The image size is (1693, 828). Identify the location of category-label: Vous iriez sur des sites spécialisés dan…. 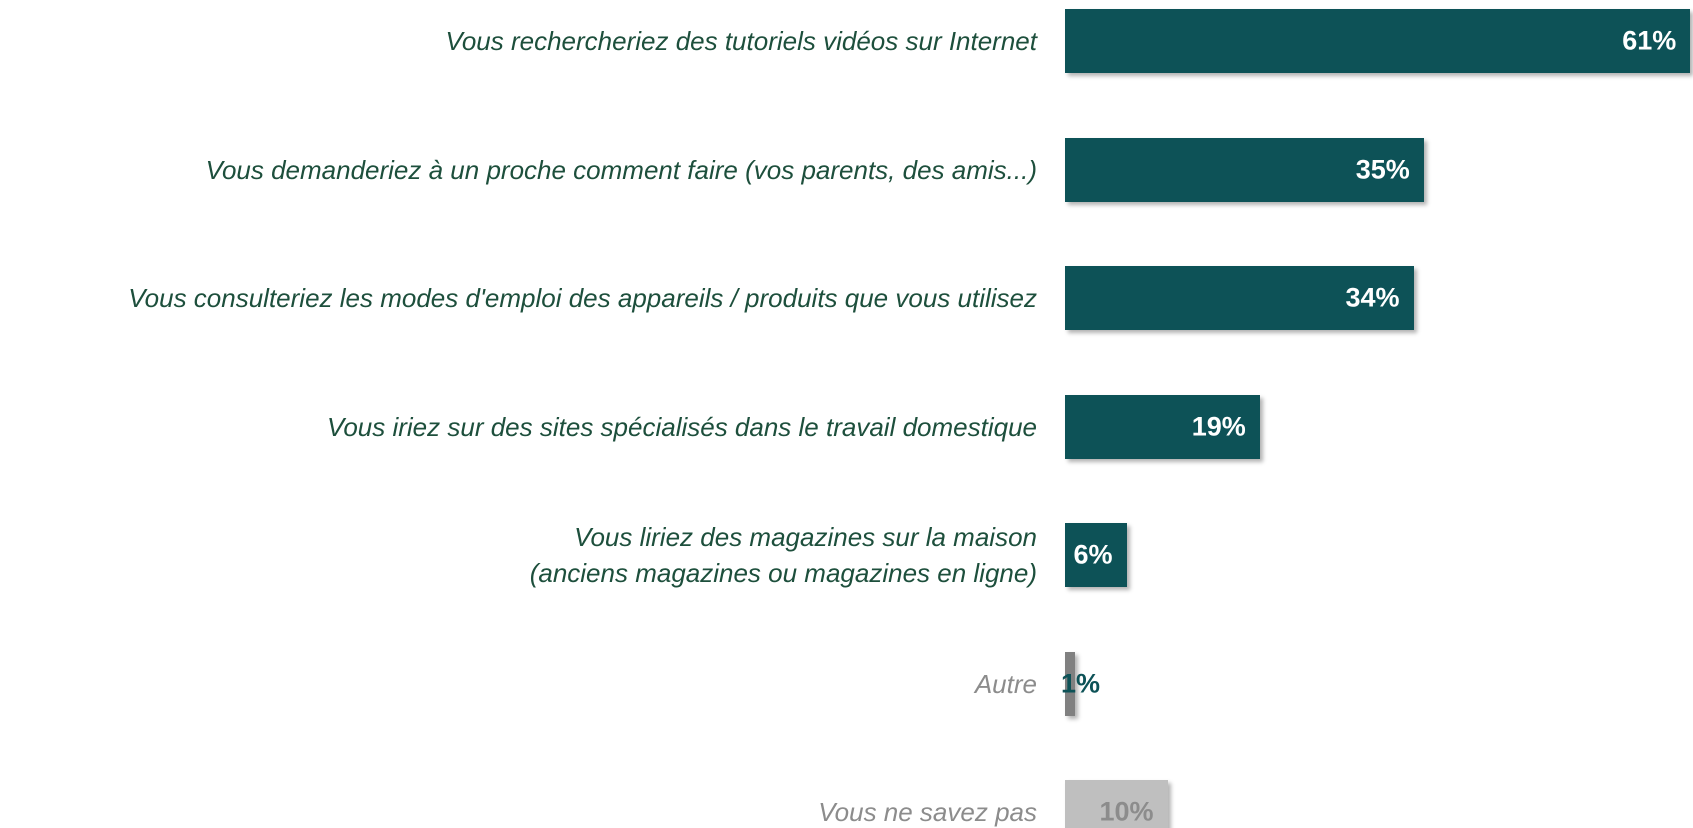
(681, 426).